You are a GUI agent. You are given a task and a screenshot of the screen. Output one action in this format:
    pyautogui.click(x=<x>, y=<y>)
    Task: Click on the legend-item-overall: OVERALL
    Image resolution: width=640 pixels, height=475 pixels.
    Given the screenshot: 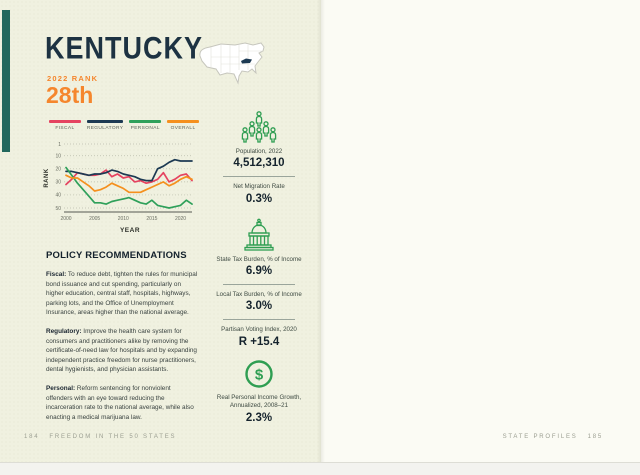 What is the action you would take?
    pyautogui.click(x=183, y=125)
    